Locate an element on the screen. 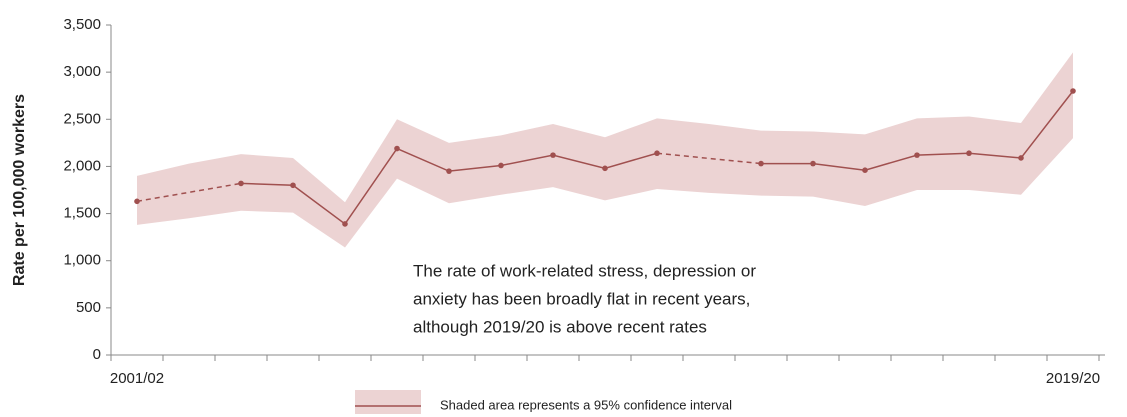 Image resolution: width=1127 pixels, height=417 pixels. y-tick-label: 3,500 is located at coordinates (82, 24).